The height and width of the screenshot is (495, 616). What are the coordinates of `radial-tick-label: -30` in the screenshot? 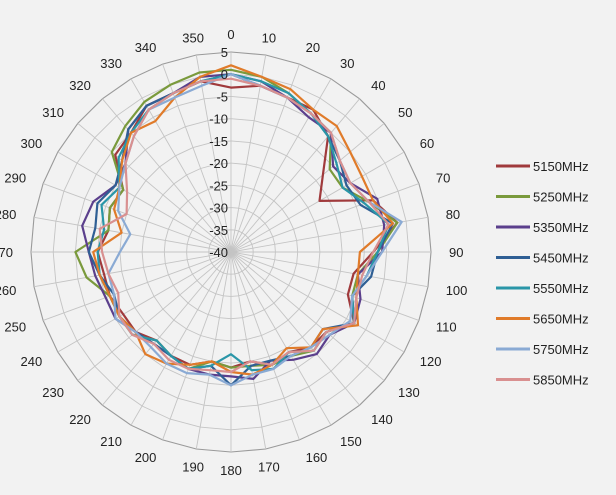 It's located at (218, 208).